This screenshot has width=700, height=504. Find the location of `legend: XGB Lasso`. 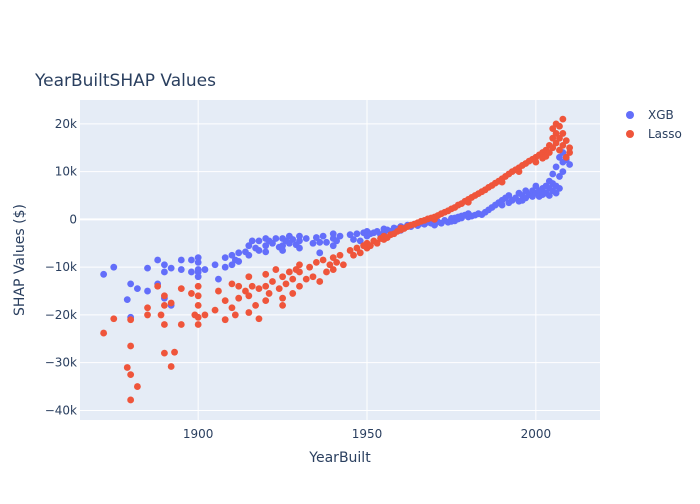

legend: XGB Lasso is located at coordinates (654, 124).